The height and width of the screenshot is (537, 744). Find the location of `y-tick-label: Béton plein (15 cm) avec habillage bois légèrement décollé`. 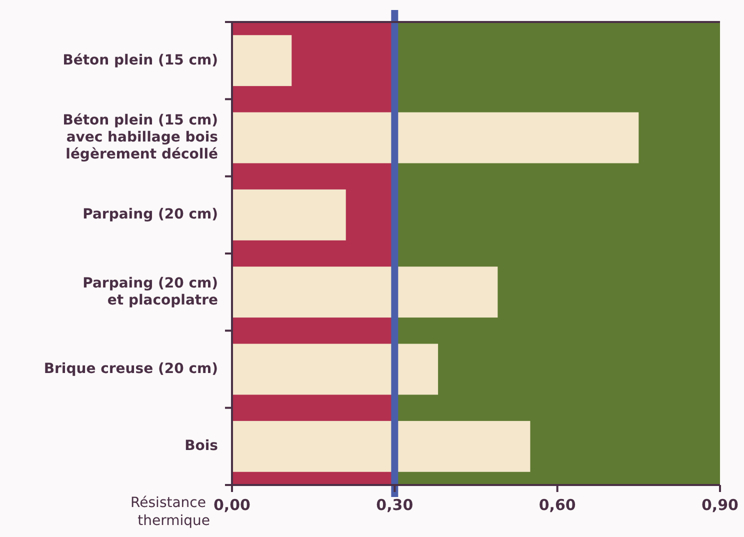

y-tick-label: Béton plein (15 cm) avec habillage bois légèrement décollé is located at coordinates (140, 137).